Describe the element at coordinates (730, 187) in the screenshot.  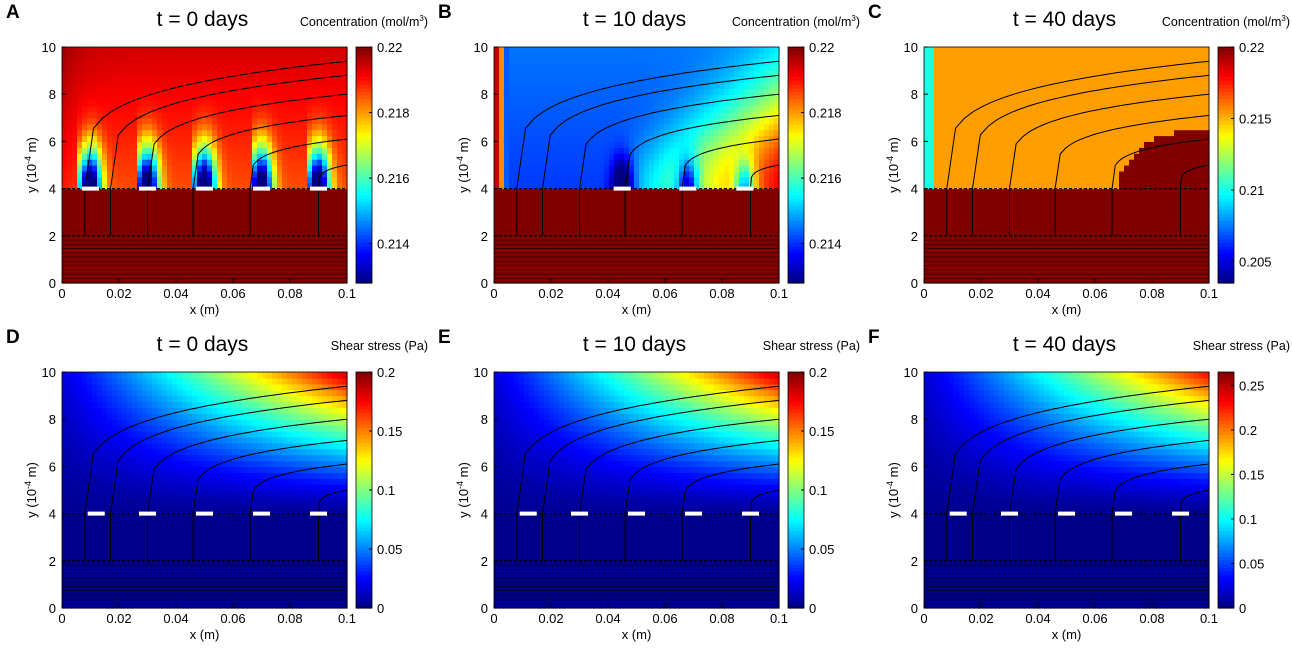
I see `streamline` at that location.